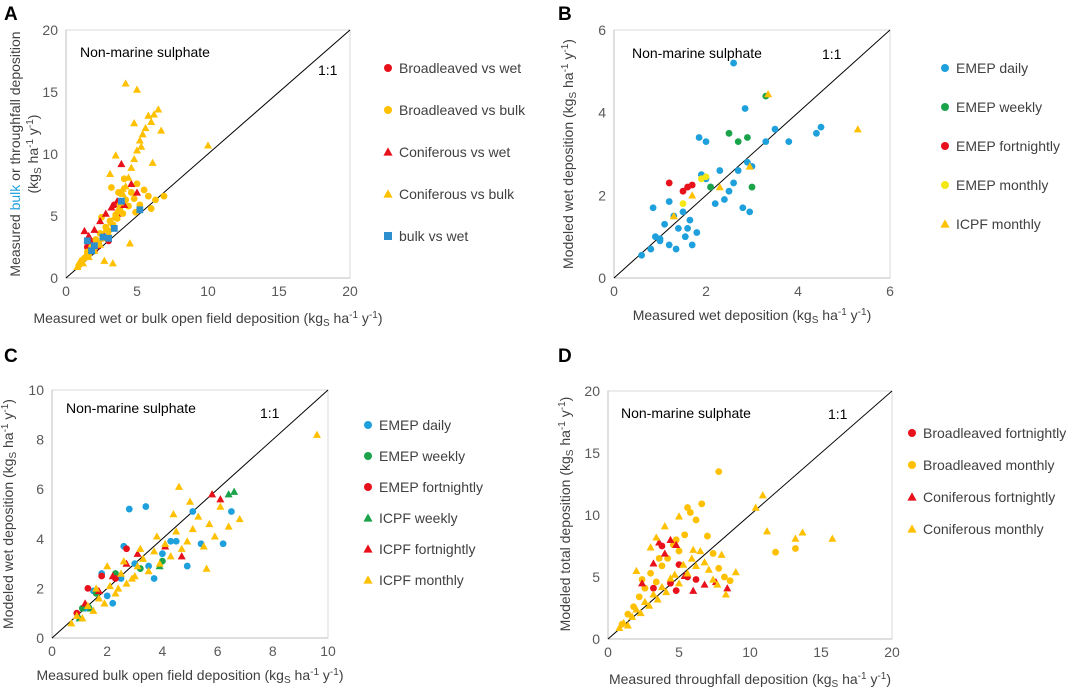 The height and width of the screenshot is (689, 1072). Describe the element at coordinates (596, 639) in the screenshot. I see `y-tick-label-d: 0` at that location.